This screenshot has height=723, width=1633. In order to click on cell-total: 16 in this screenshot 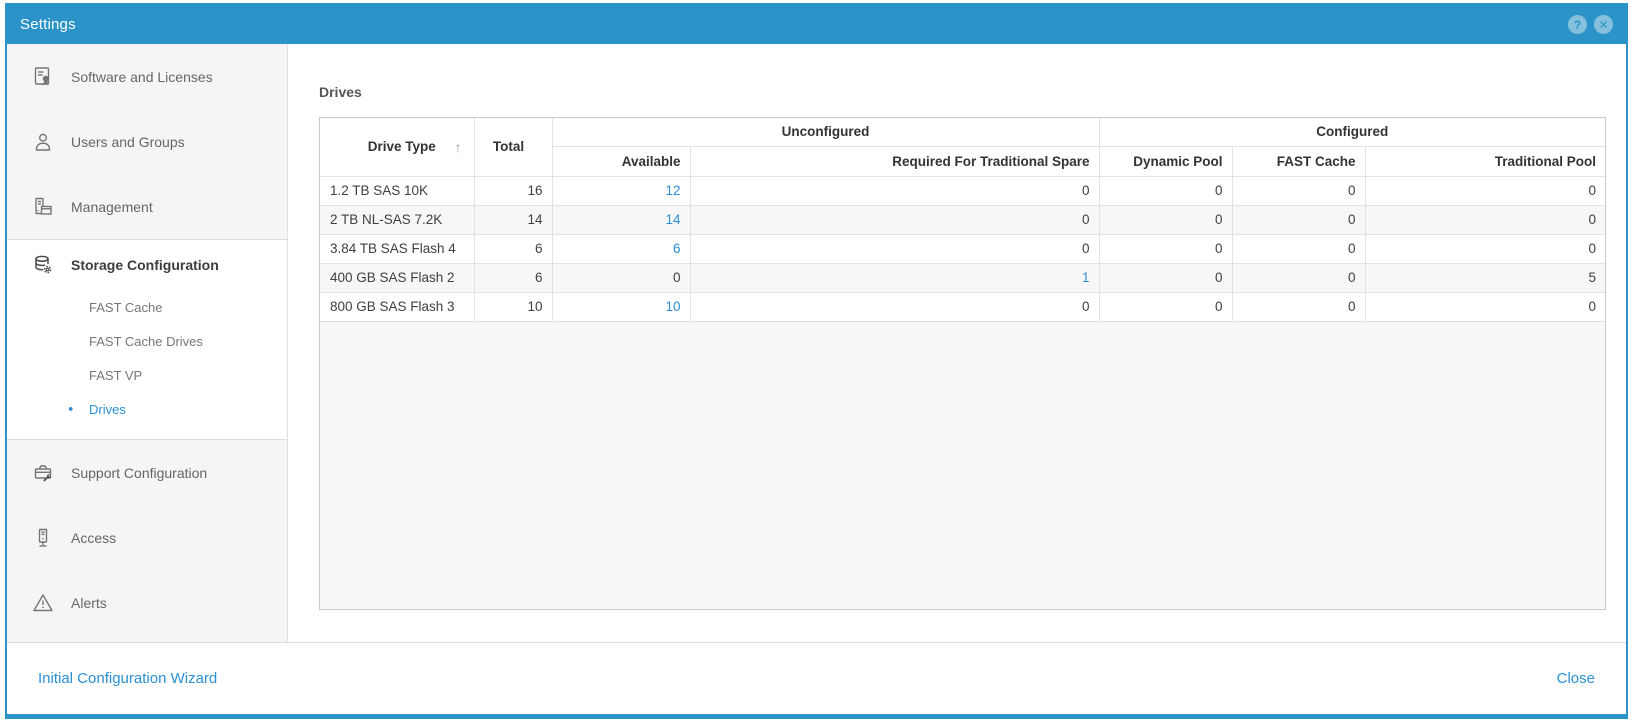, I will do `click(513, 191)`.